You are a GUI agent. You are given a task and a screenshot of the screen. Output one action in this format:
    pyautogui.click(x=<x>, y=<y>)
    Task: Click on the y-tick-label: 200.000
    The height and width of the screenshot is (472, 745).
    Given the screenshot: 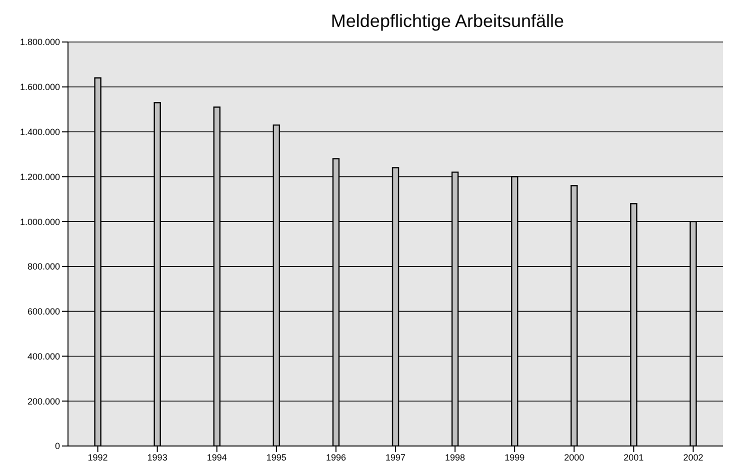 What is the action you would take?
    pyautogui.click(x=43, y=401)
    